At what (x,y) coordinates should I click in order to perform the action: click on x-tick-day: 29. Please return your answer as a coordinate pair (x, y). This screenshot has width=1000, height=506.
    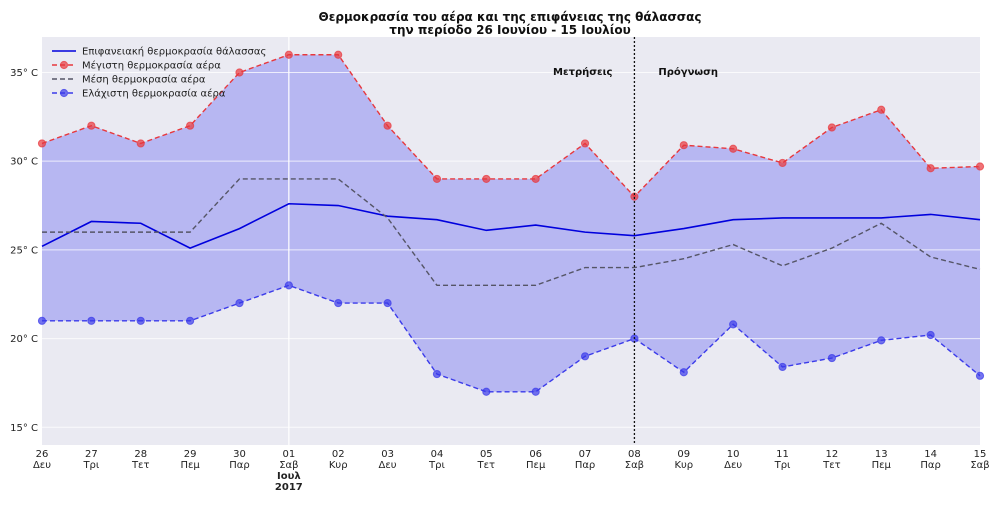
    Looking at the image, I should click on (190, 454).